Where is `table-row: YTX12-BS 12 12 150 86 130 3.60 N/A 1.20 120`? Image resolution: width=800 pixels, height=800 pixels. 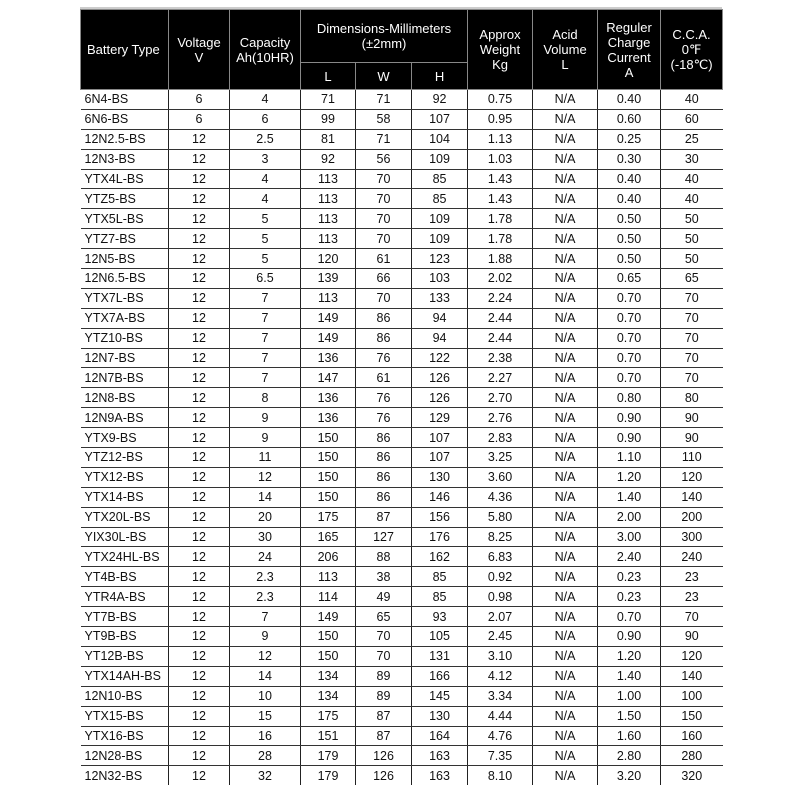
table-row: YTX12-BS 12 12 150 86 130 3.60 N/A 1.20 120 is located at coordinates (401, 477).